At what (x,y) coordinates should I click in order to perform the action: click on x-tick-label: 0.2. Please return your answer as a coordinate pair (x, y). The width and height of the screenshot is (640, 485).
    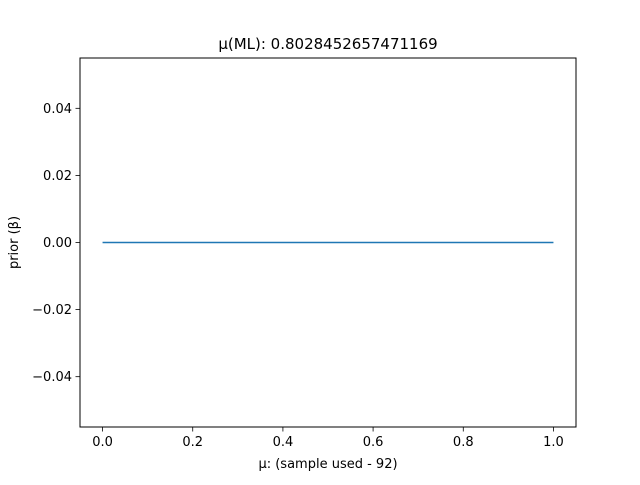
    Looking at the image, I should click on (192, 442).